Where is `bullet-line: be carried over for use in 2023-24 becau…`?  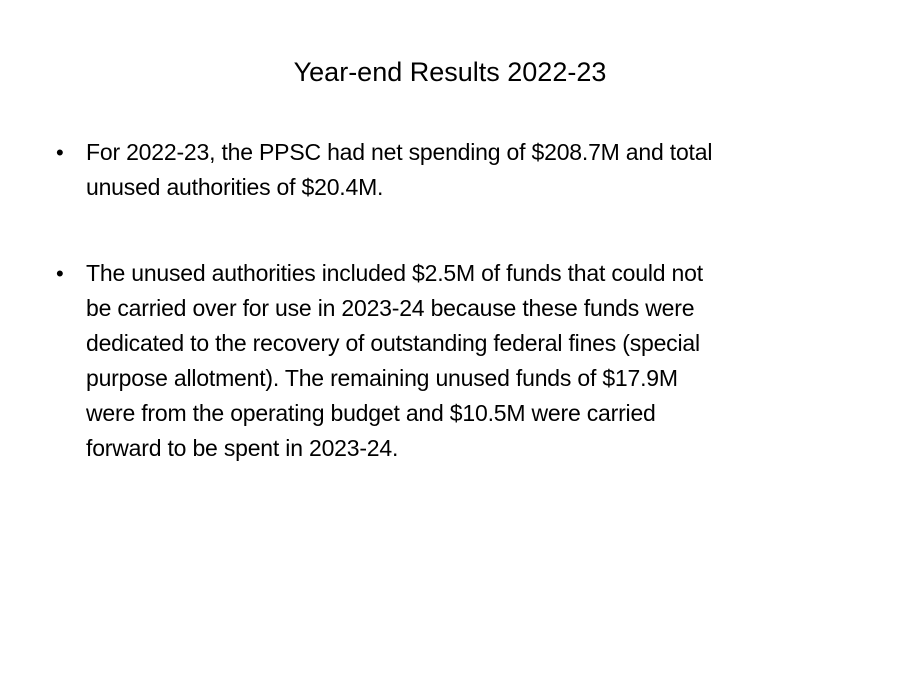 bullet-line: be carried over for use in 2023-24 becau… is located at coordinates (390, 308).